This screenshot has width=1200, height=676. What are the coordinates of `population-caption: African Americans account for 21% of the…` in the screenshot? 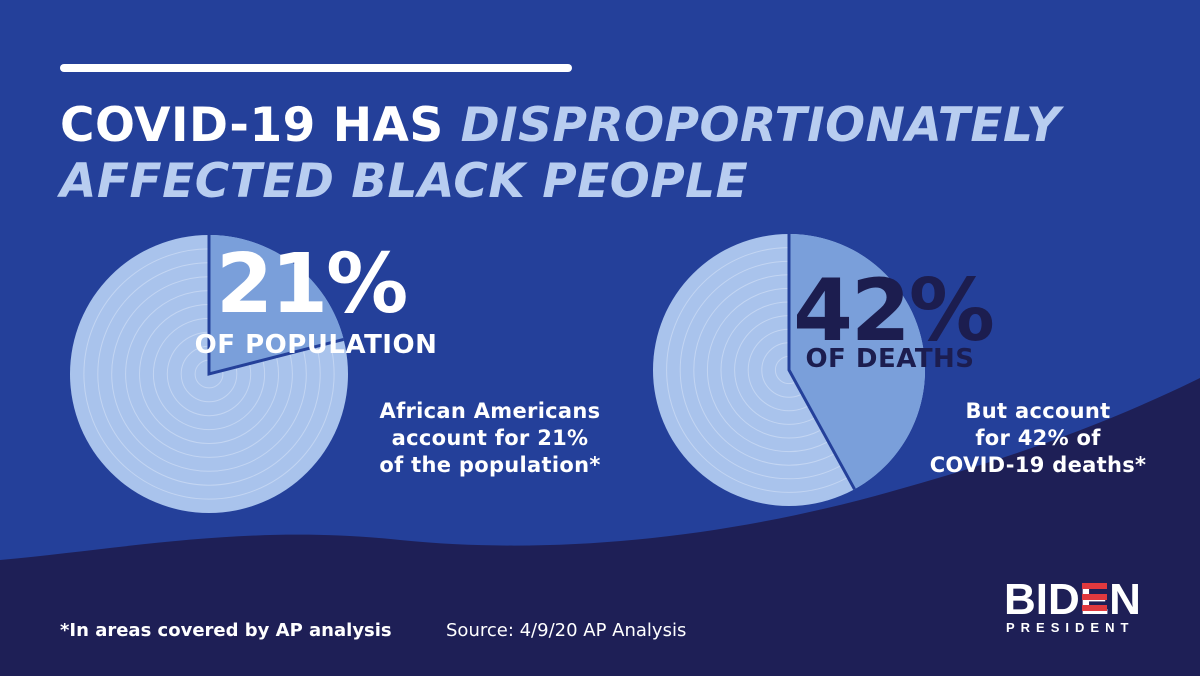 It's located at (490, 438).